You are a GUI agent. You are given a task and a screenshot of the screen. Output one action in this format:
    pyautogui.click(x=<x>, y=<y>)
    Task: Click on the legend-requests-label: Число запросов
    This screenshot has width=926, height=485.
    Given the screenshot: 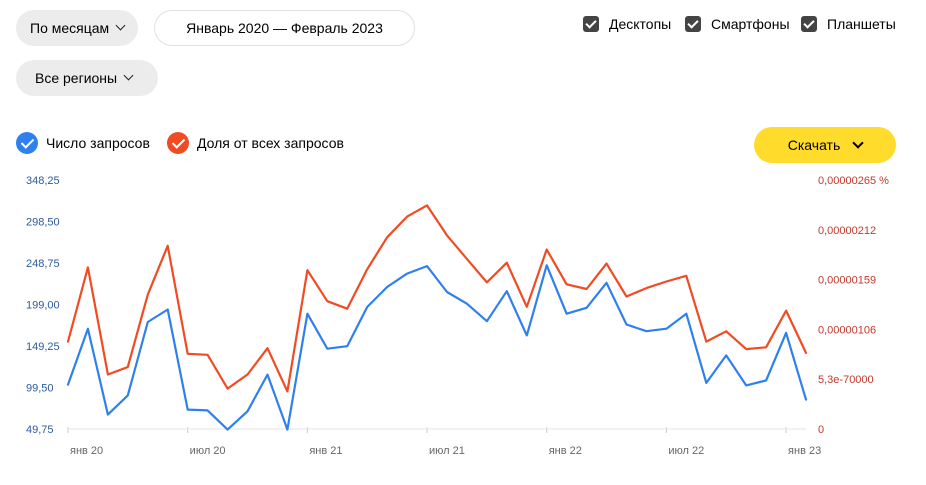 What is the action you would take?
    pyautogui.click(x=98, y=143)
    